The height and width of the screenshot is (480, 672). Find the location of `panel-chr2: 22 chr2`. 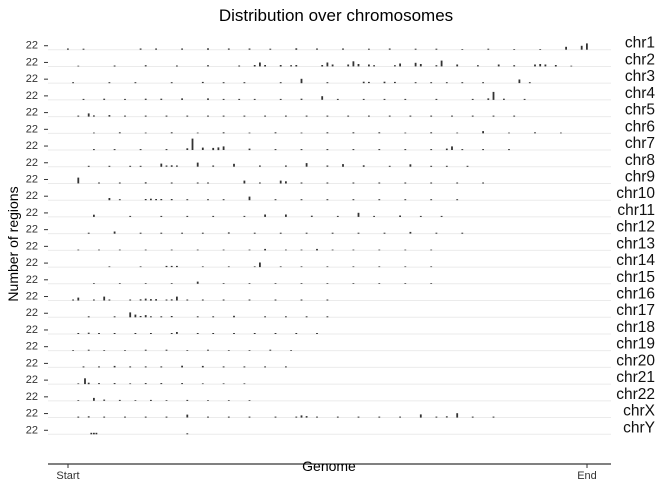

panel-chr2: 22 chr2 is located at coordinates (340, 59).